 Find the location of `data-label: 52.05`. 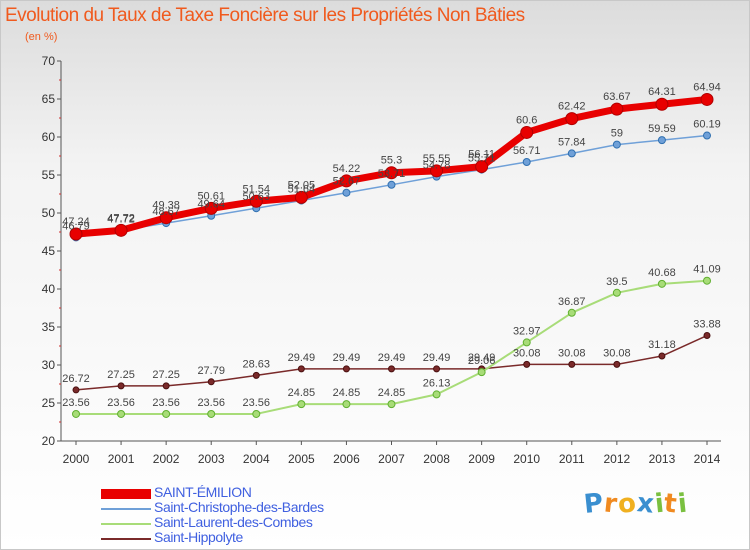

data-label: 52.05 is located at coordinates (302, 185).